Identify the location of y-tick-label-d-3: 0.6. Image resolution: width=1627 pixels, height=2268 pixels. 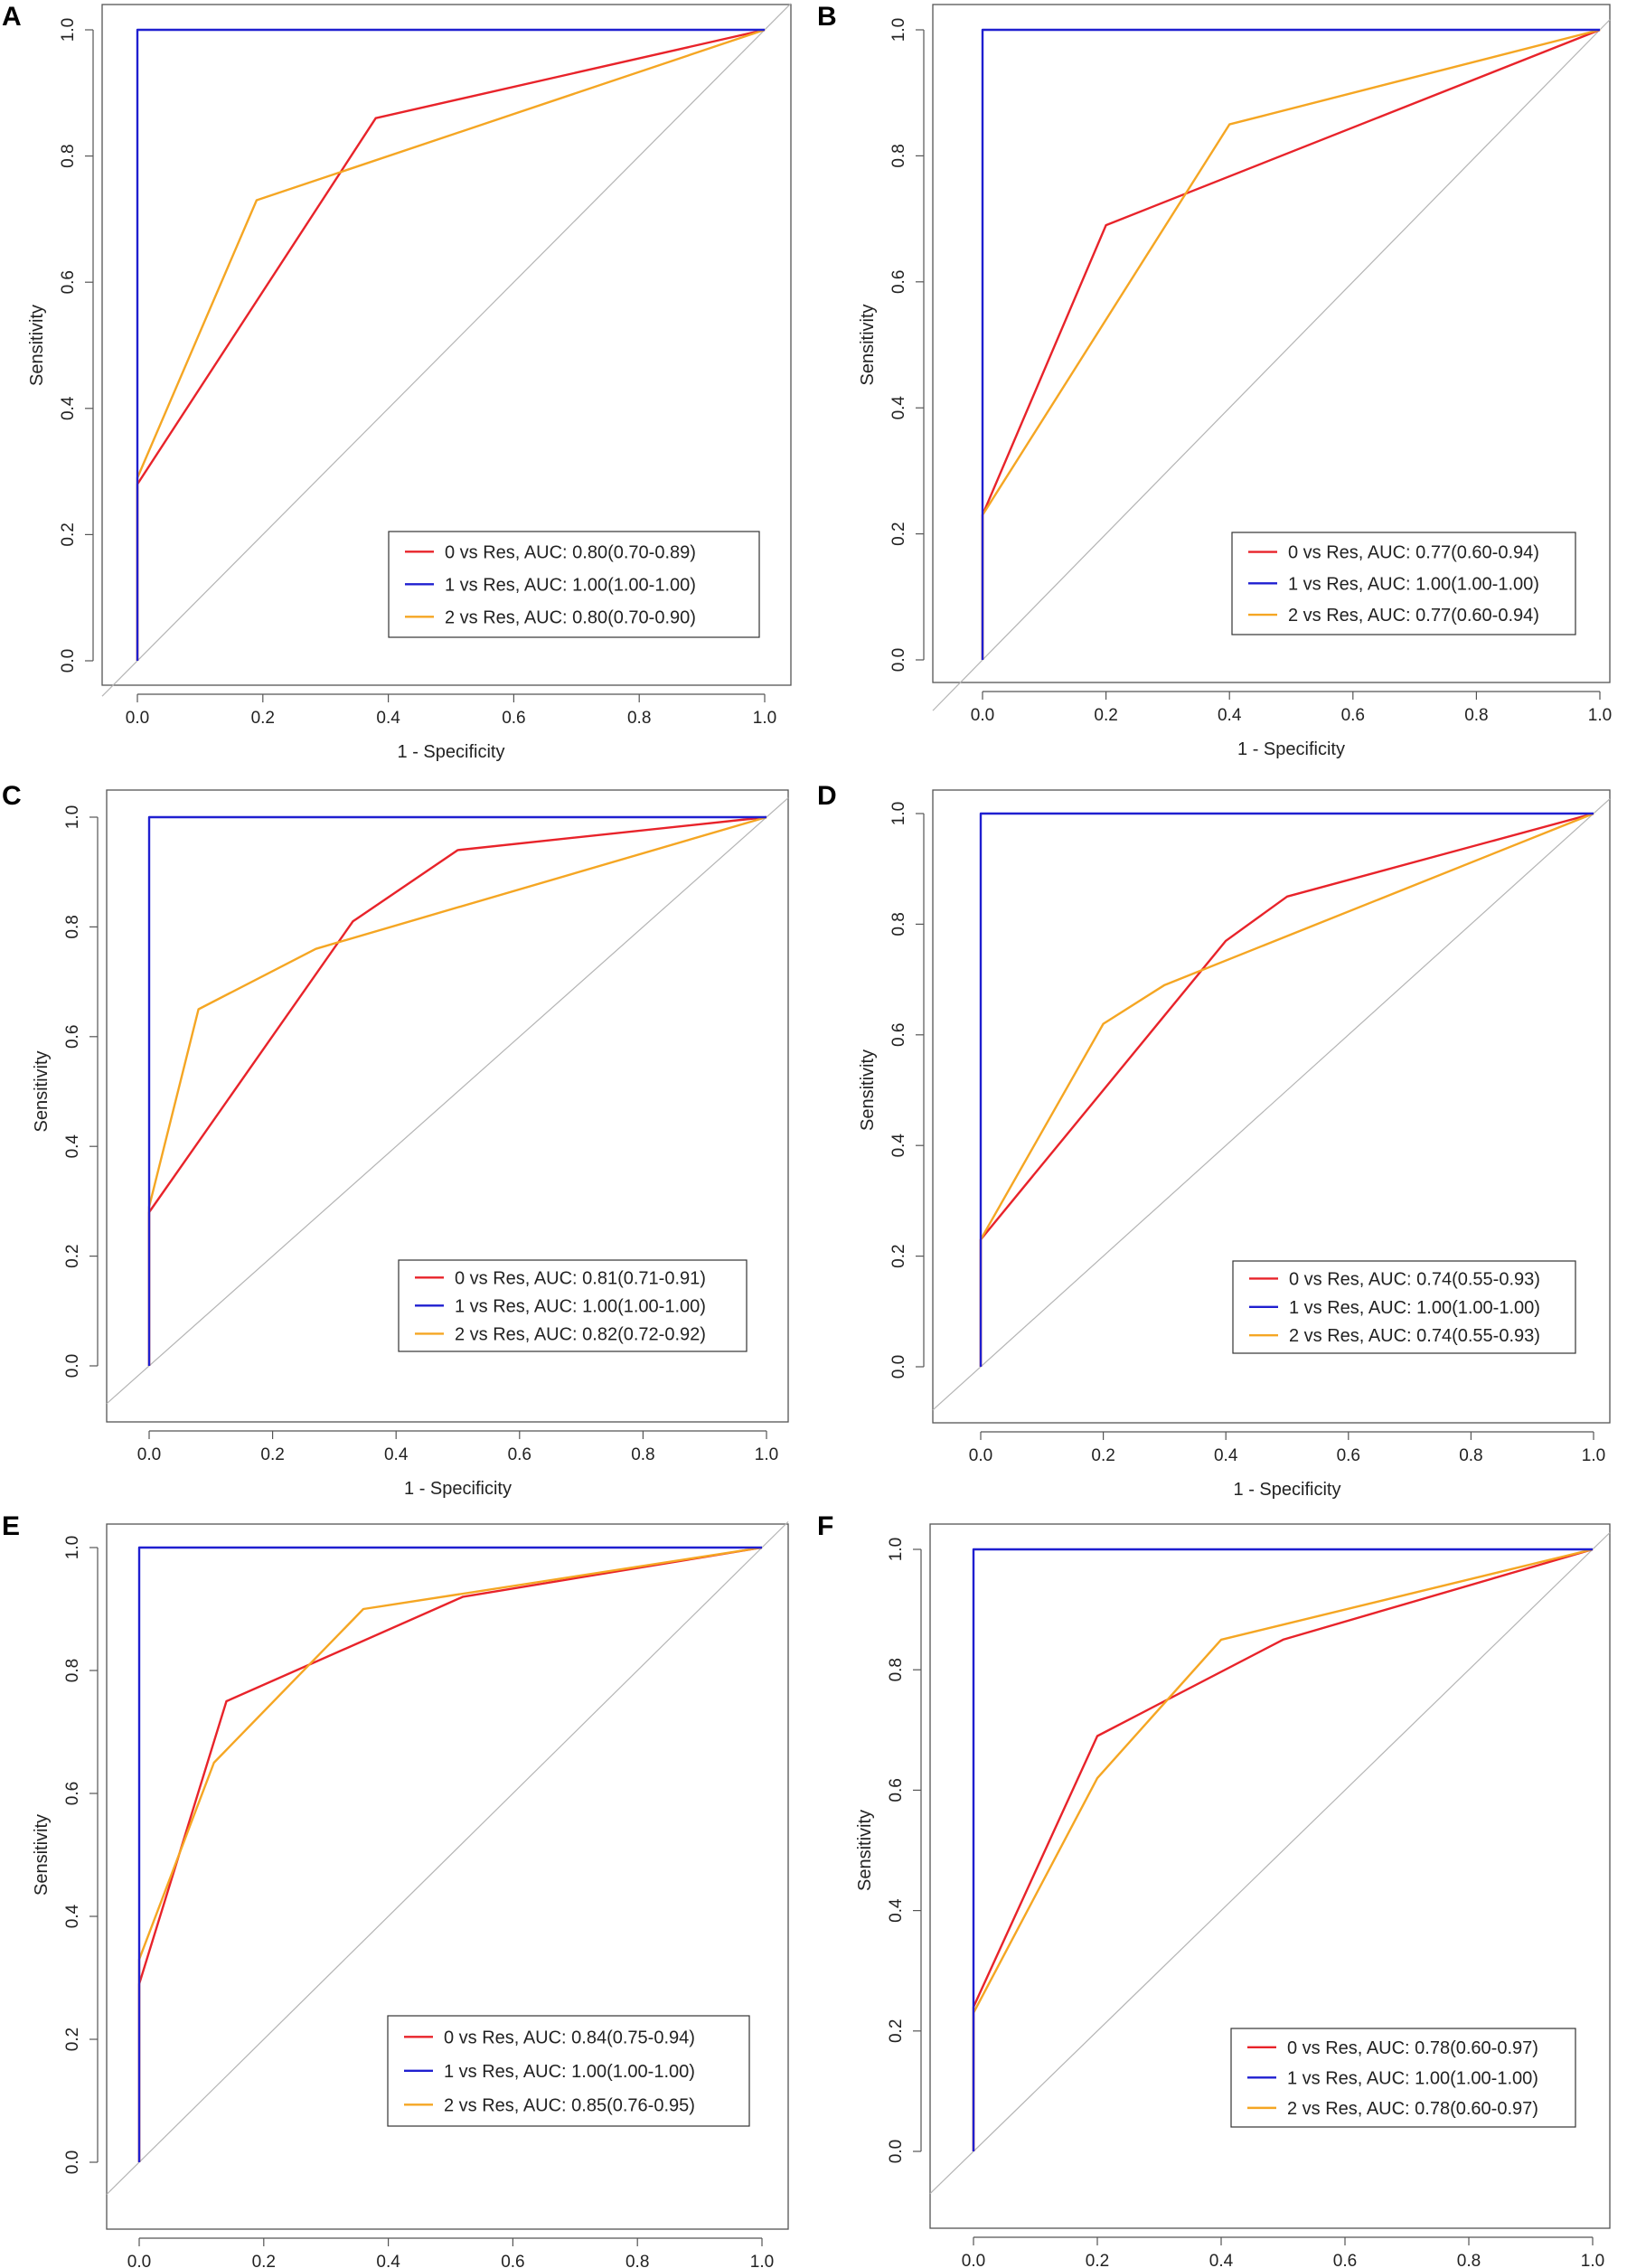
(898, 1035).